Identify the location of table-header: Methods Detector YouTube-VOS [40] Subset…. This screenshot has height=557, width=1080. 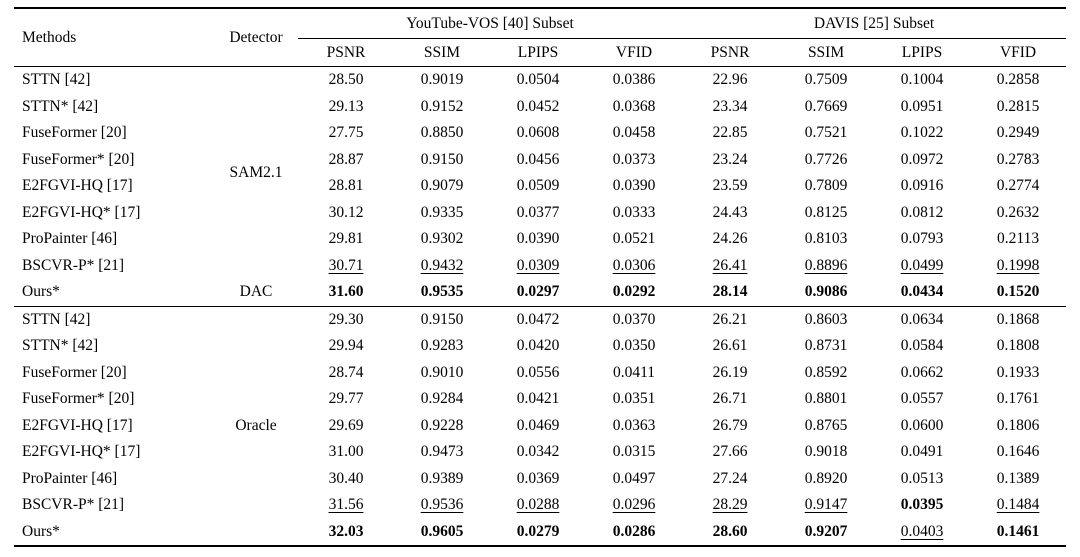
(540, 37).